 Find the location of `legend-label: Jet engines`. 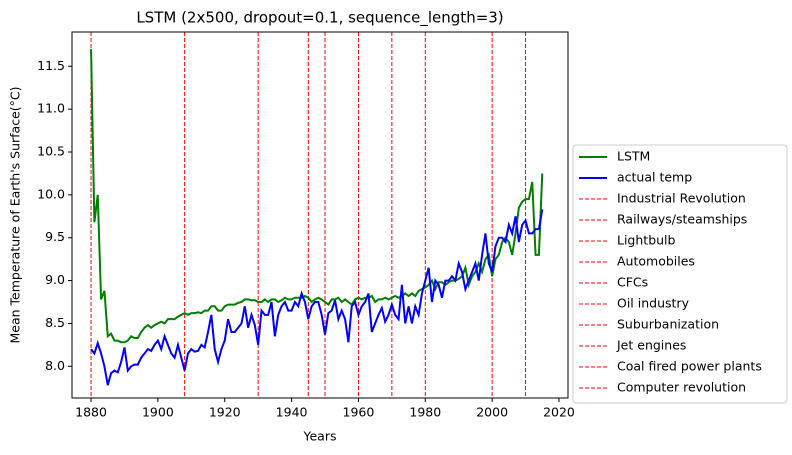

legend-label: Jet engines is located at coordinates (651, 345).